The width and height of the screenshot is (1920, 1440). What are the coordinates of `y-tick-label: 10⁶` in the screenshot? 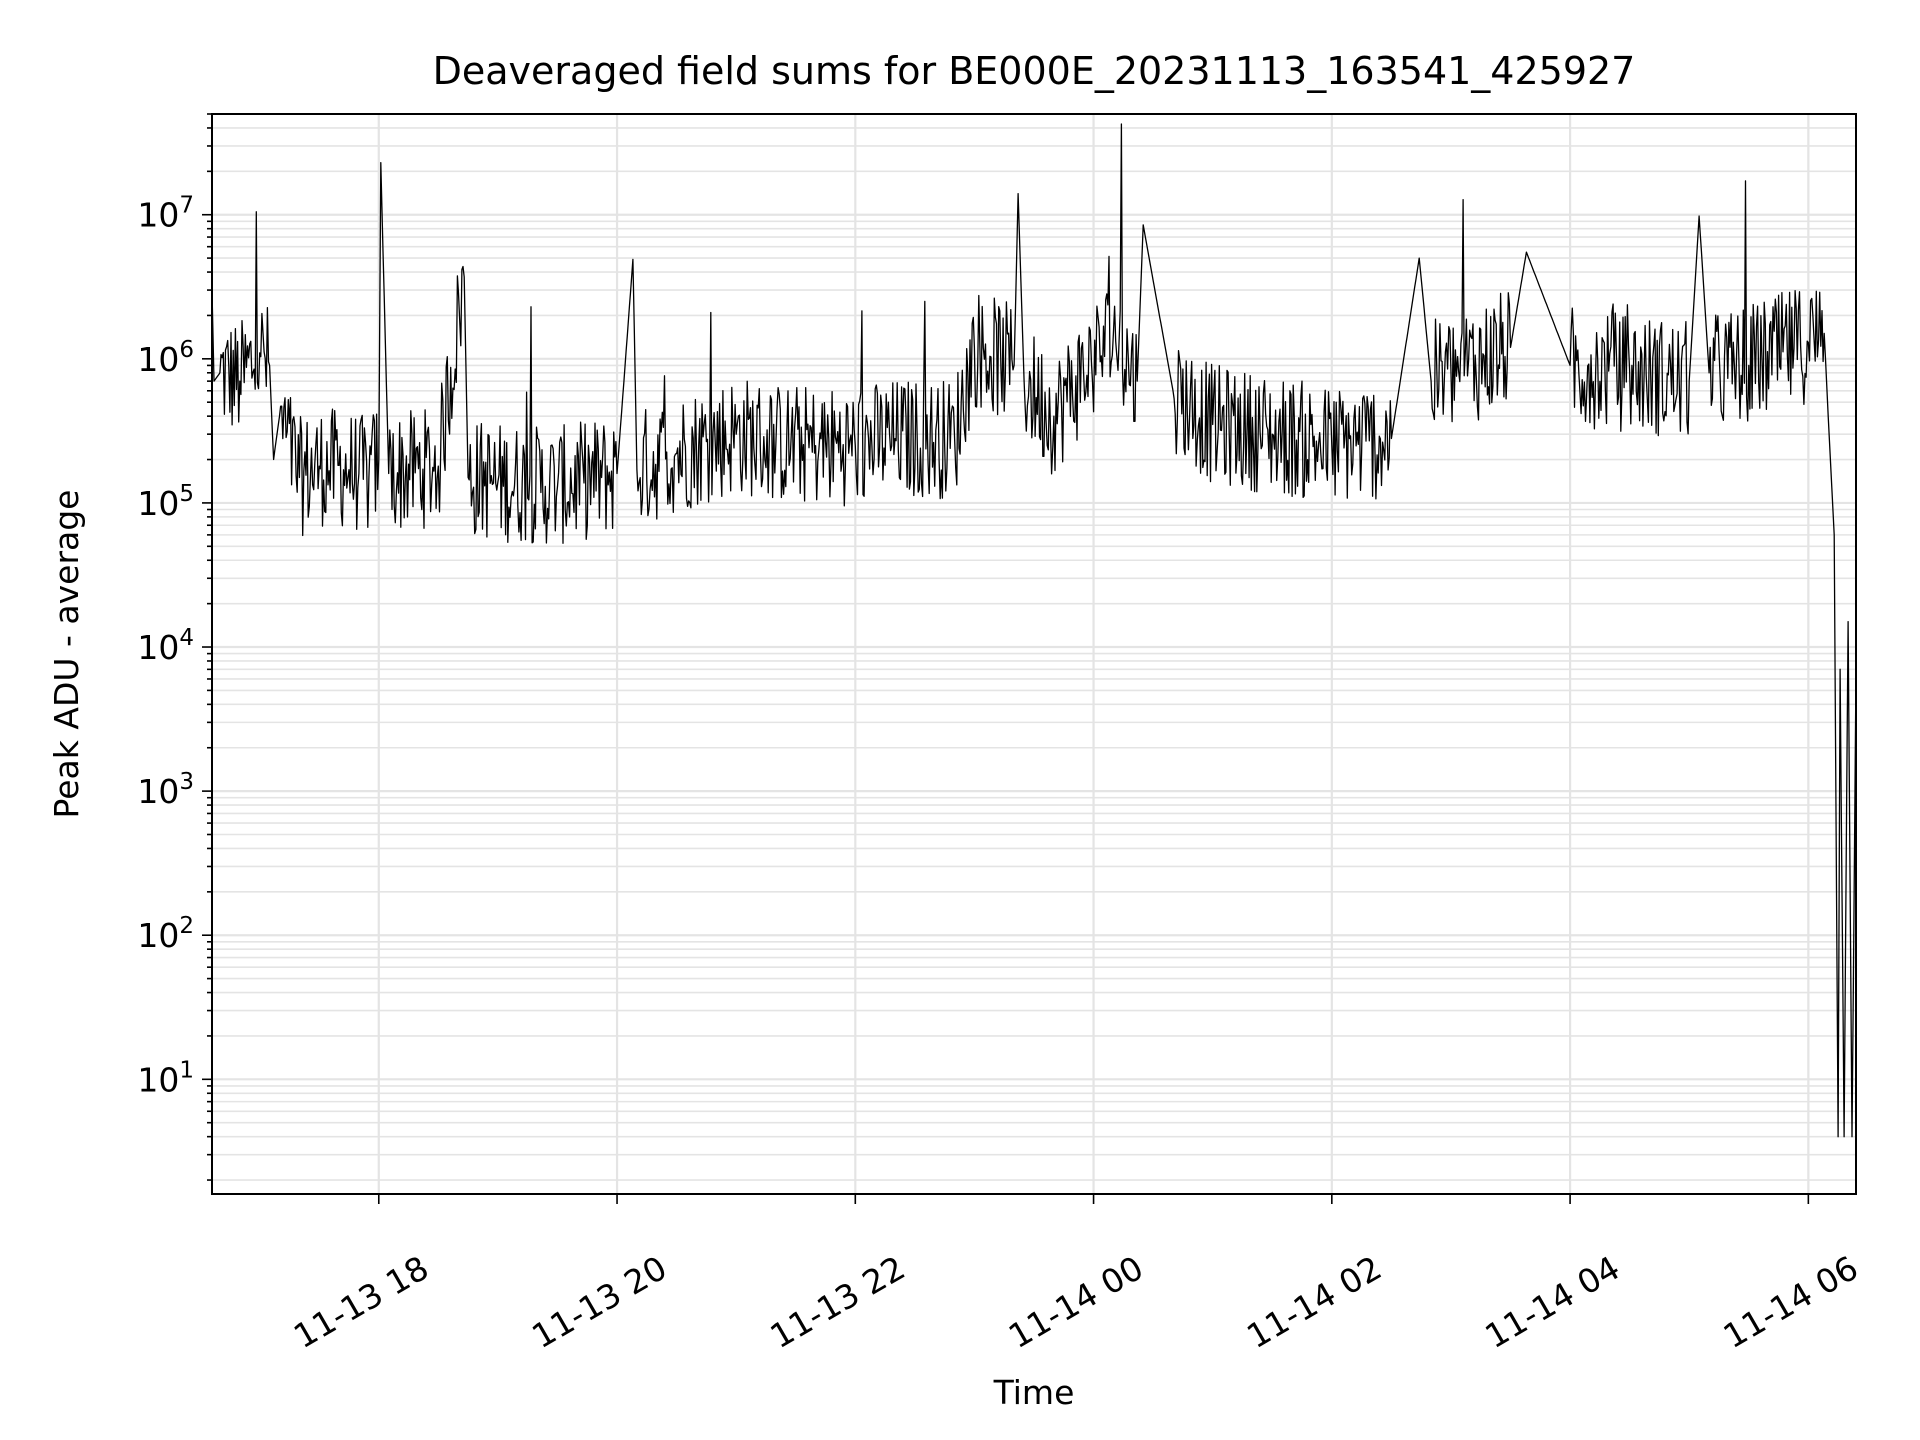 It's located at (165, 358).